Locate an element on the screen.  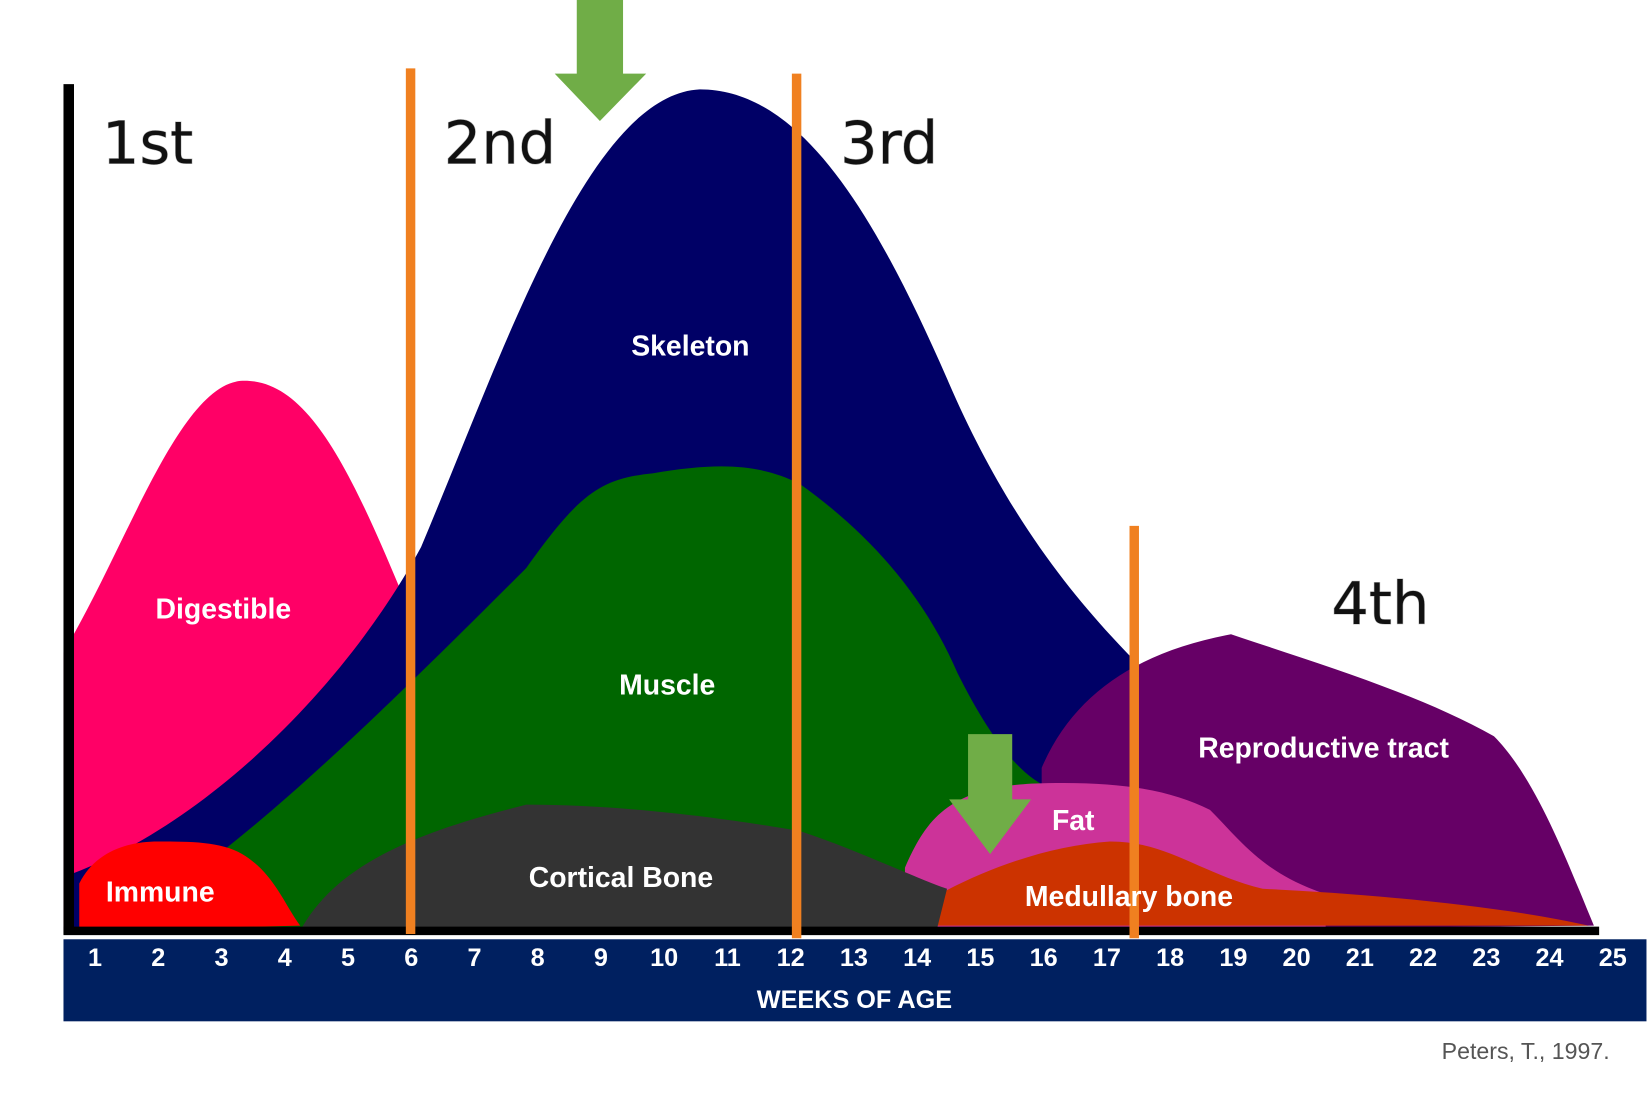
week-label: 25 is located at coordinates (1613, 958).